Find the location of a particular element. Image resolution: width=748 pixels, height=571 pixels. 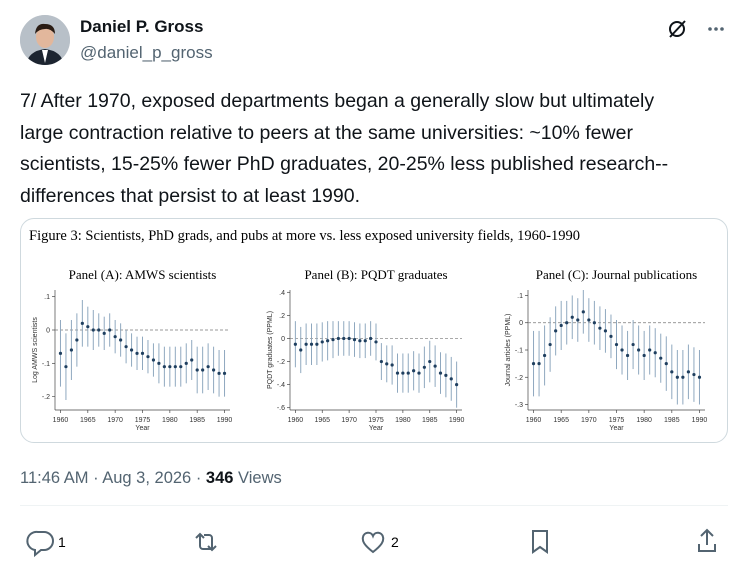

y-axis-label: PQDT graduates (PPML) is located at coordinates (270, 350).